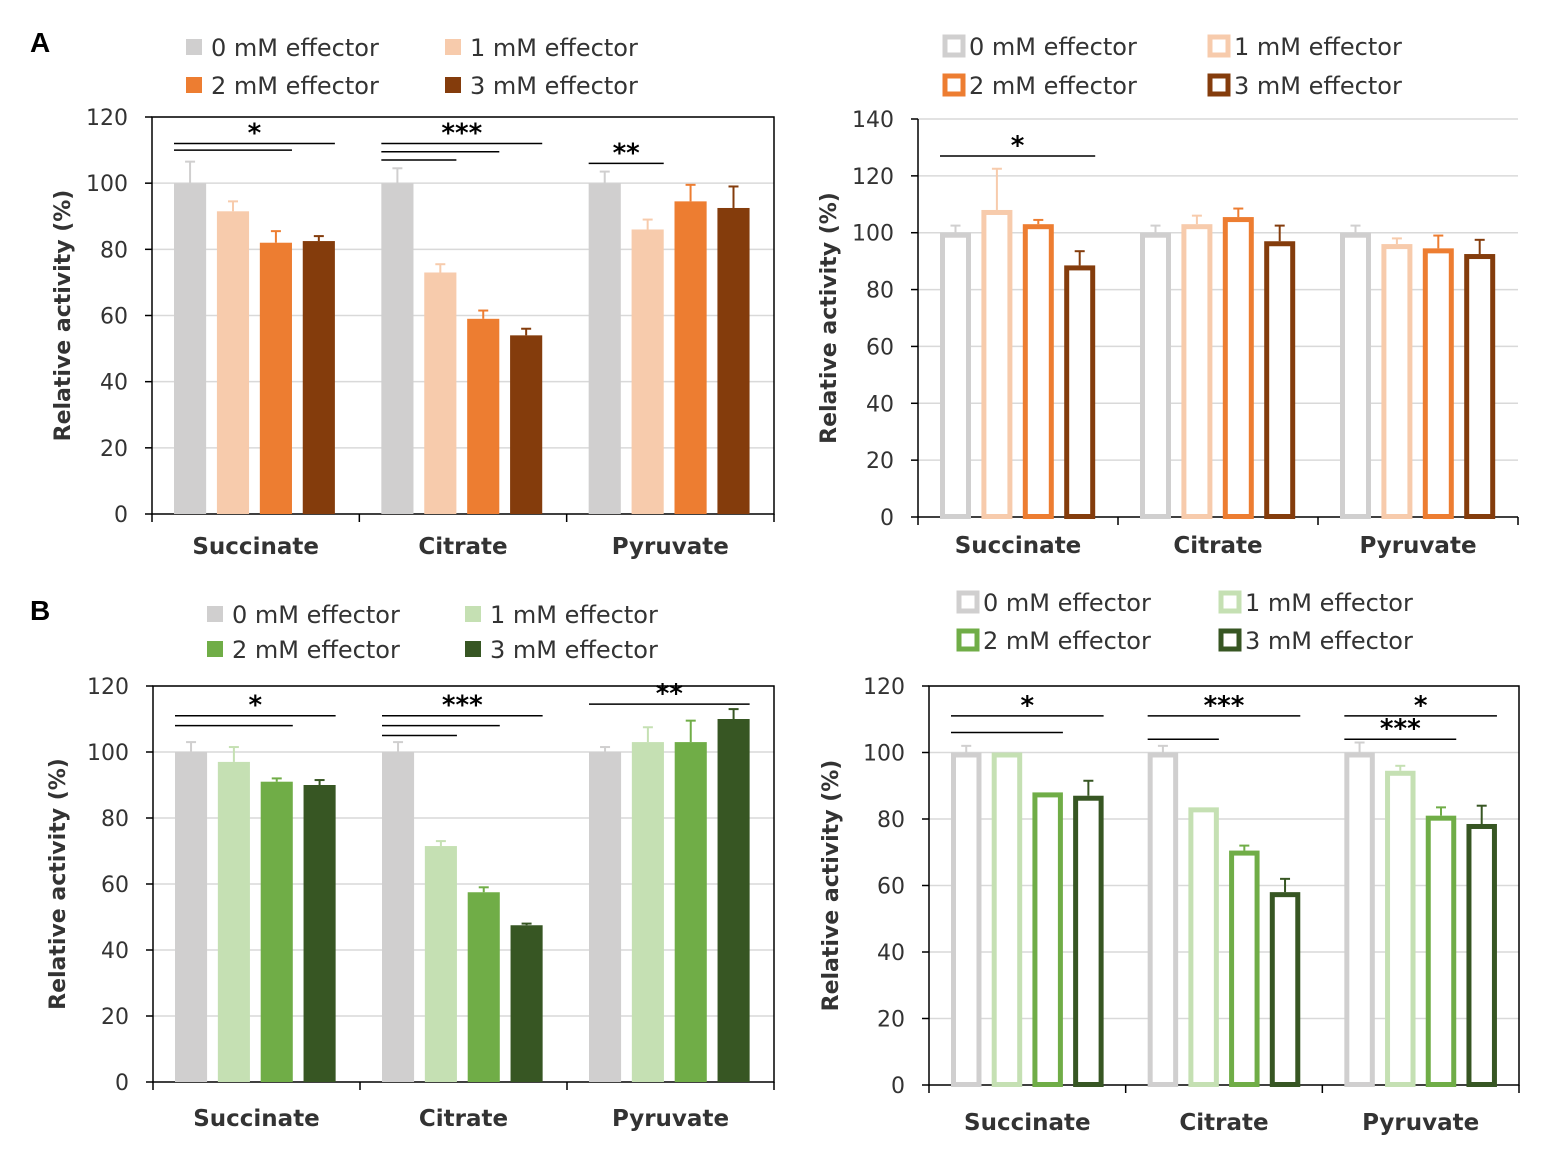 Image resolution: width=1542 pixels, height=1162 pixels. What do you see at coordinates (40, 610) in the screenshot?
I see `panel-label-b: B` at bounding box center [40, 610].